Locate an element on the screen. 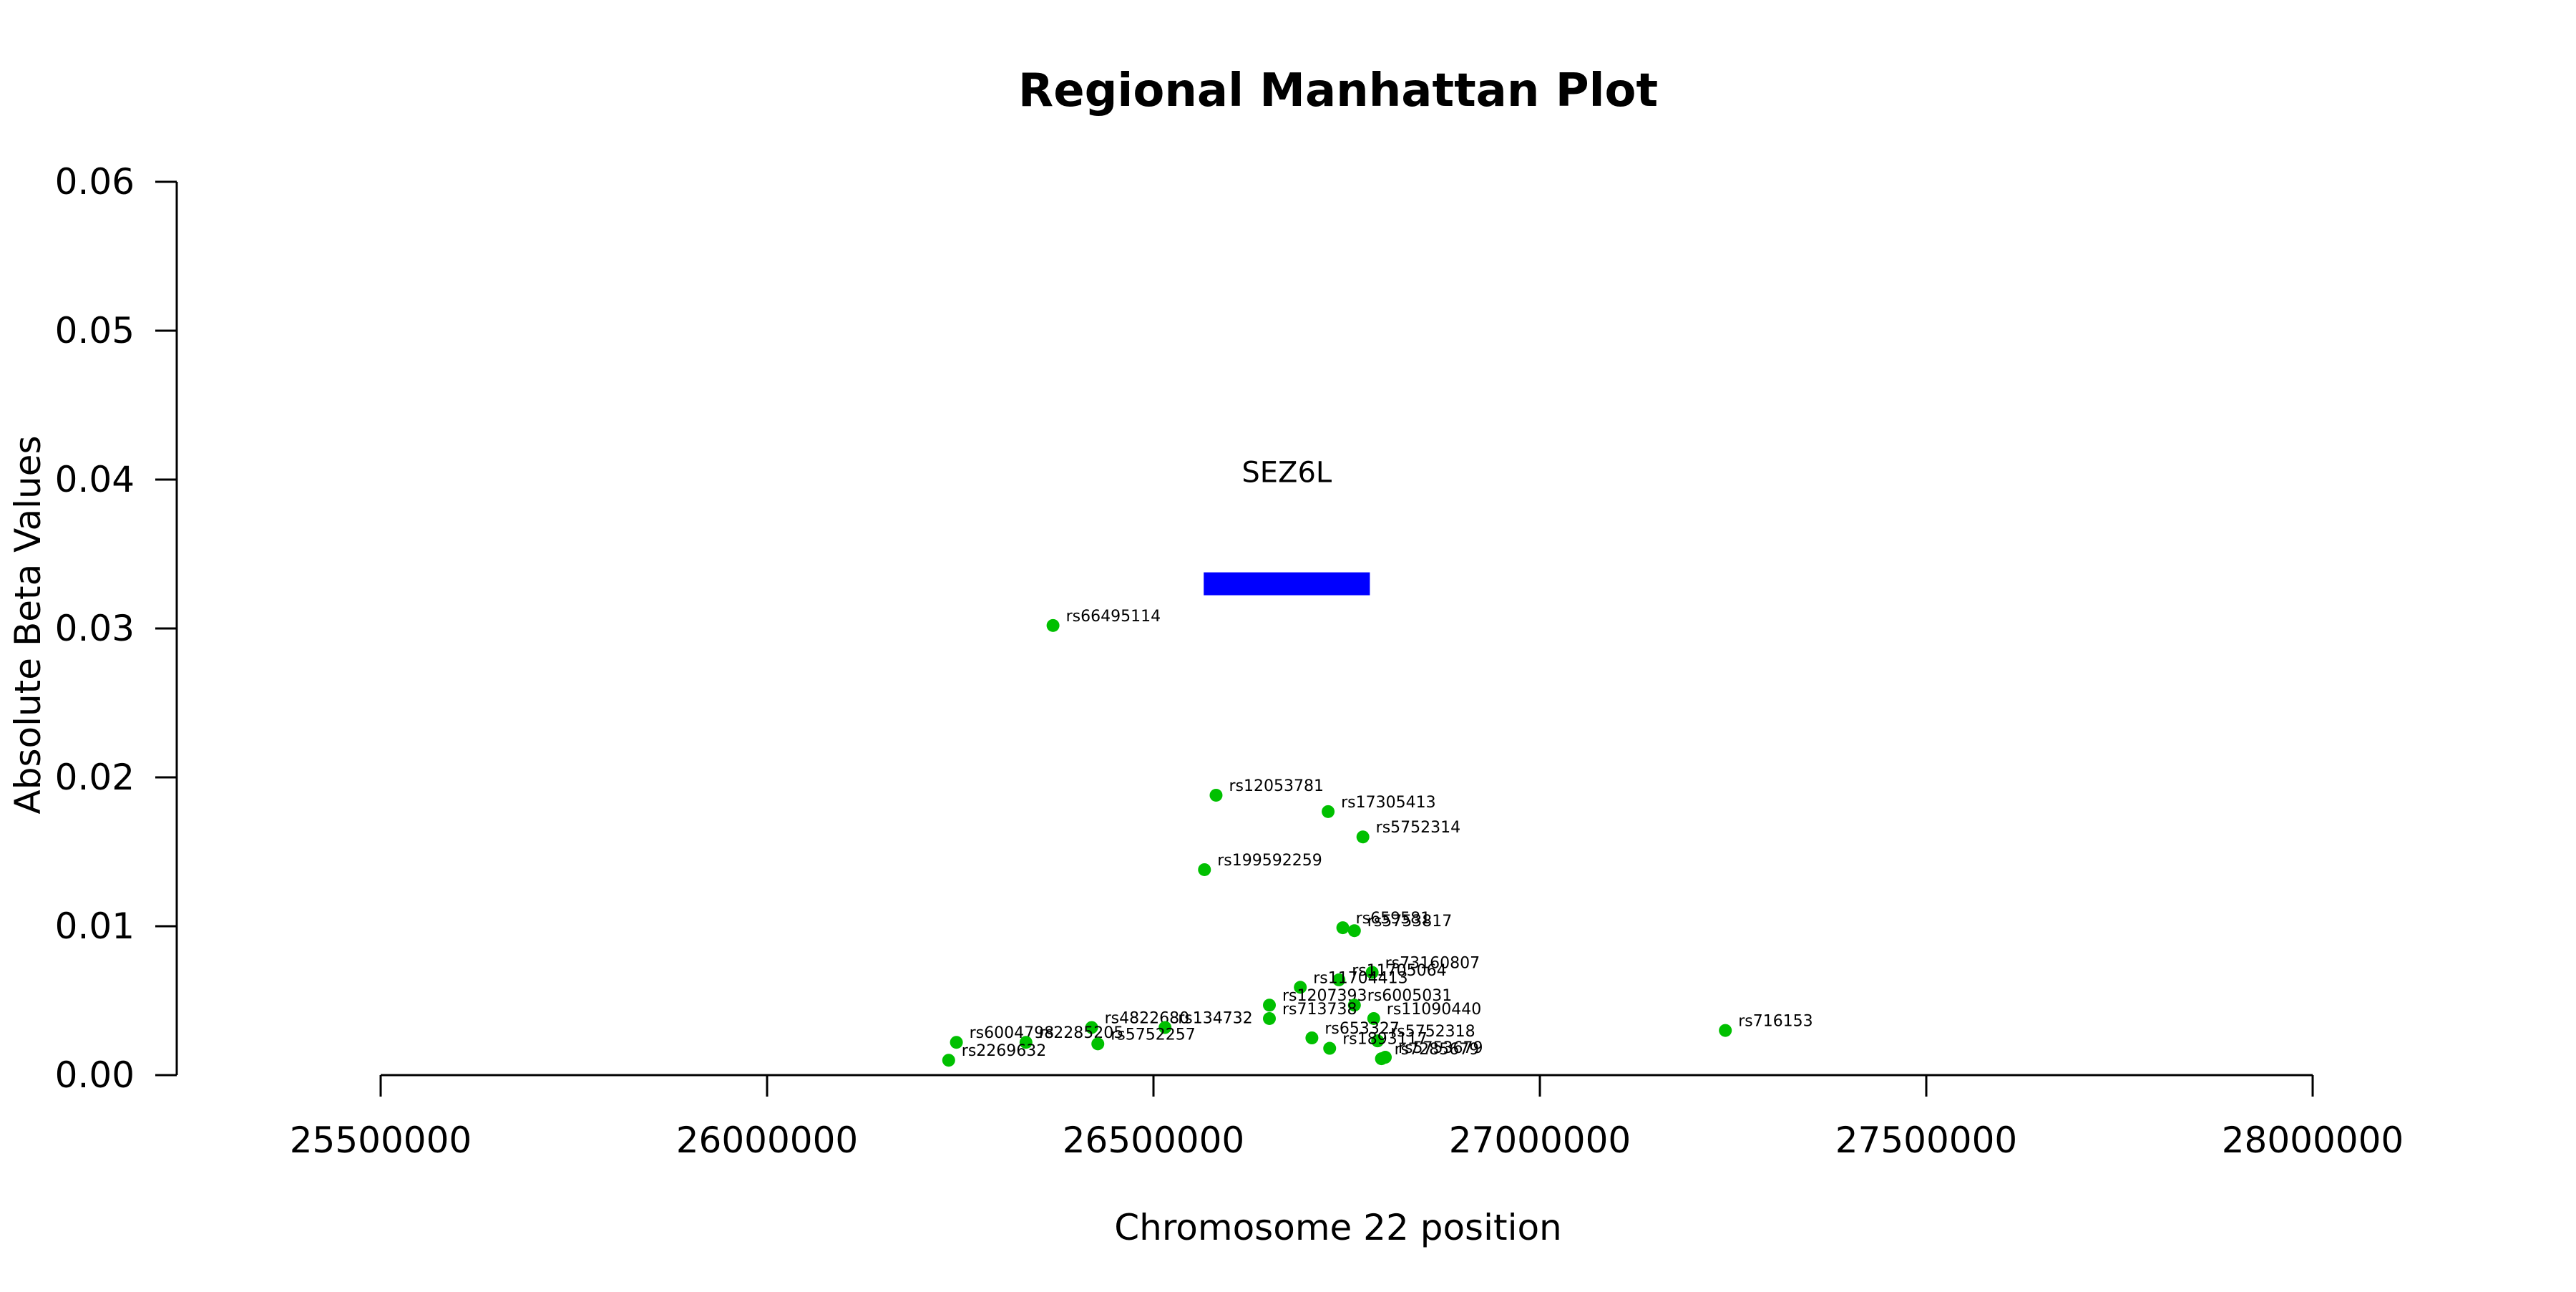  snp-label: rs5752314 is located at coordinates (1418, 828).